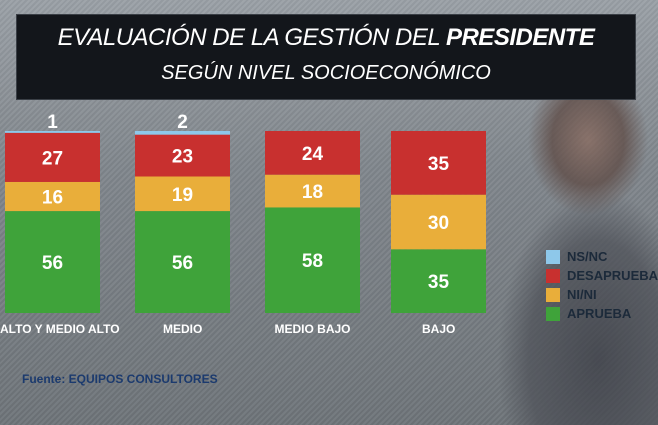  I want to click on legend-item: APRUEBA, so click(602, 313).